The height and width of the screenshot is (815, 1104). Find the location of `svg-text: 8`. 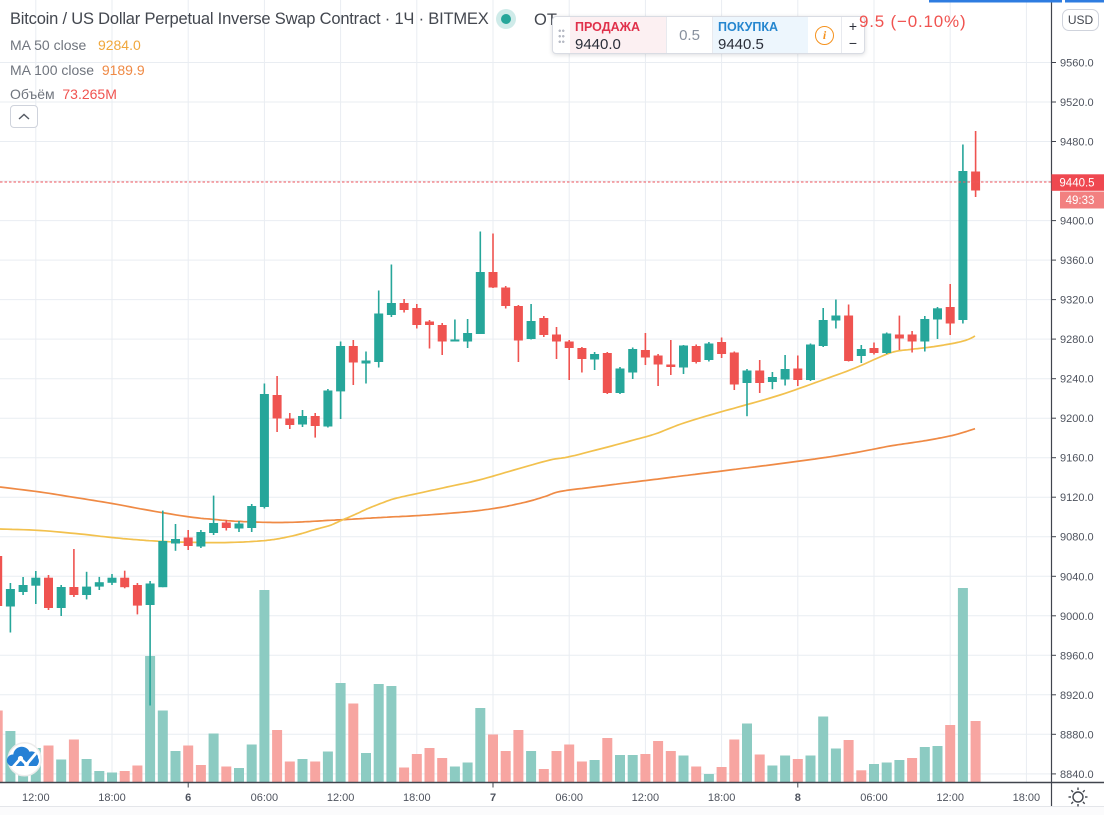

svg-text: 8 is located at coordinates (798, 798).